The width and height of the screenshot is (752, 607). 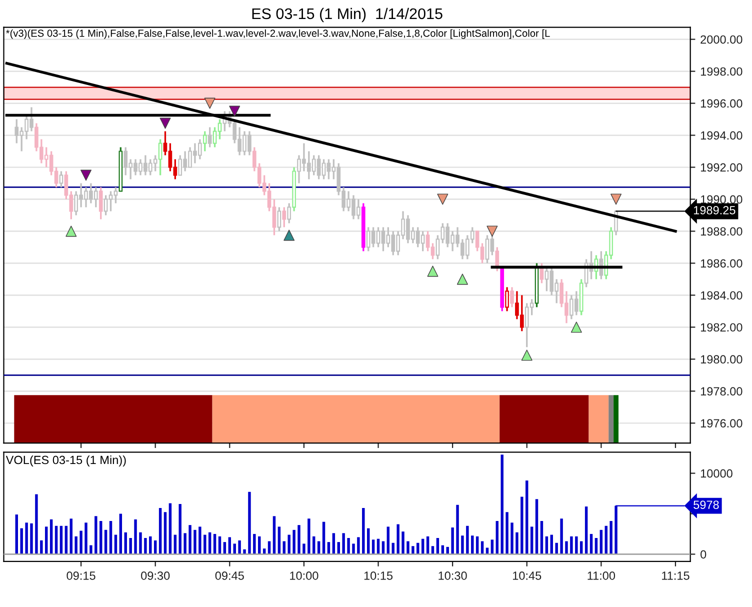 I want to click on y-tick-label: 2000.00, so click(x=721, y=39).